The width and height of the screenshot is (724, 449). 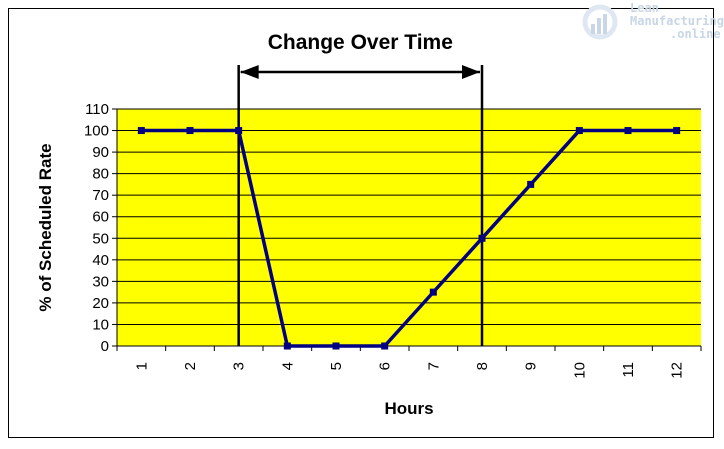 I want to click on y-tick-label: 30, so click(x=100, y=281).